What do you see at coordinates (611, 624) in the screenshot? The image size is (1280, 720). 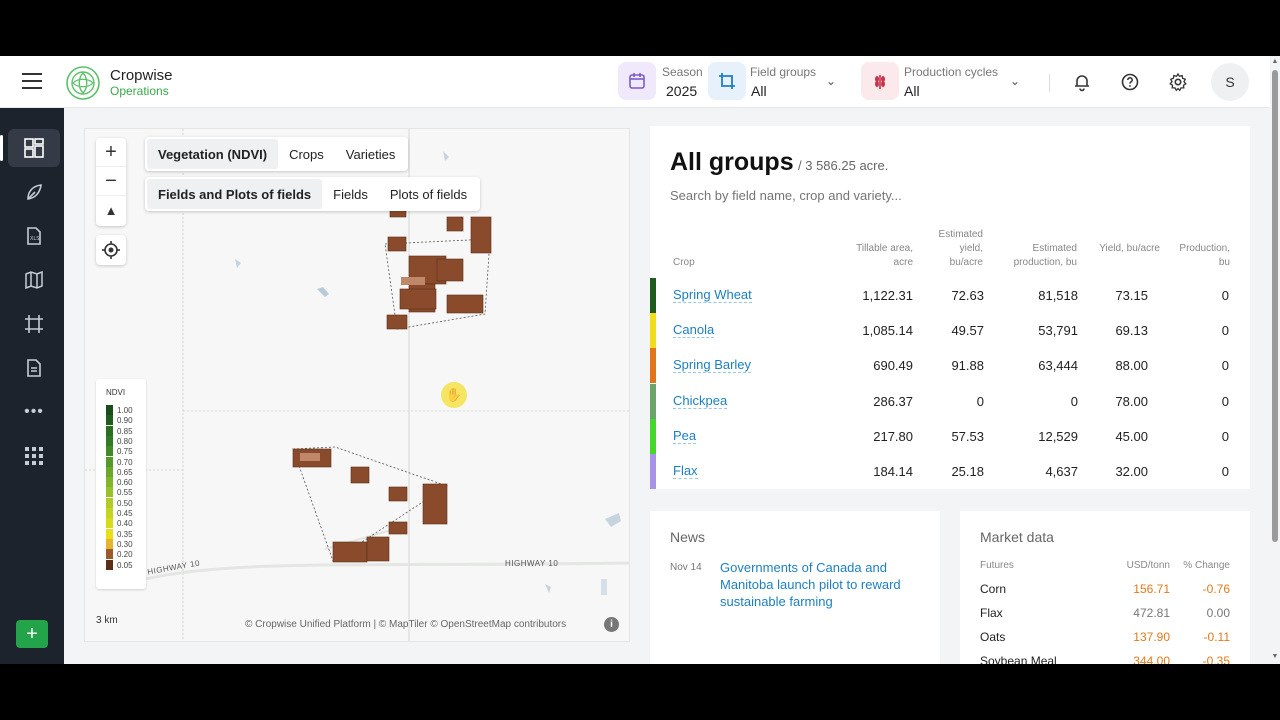 I see `info-icon: i` at bounding box center [611, 624].